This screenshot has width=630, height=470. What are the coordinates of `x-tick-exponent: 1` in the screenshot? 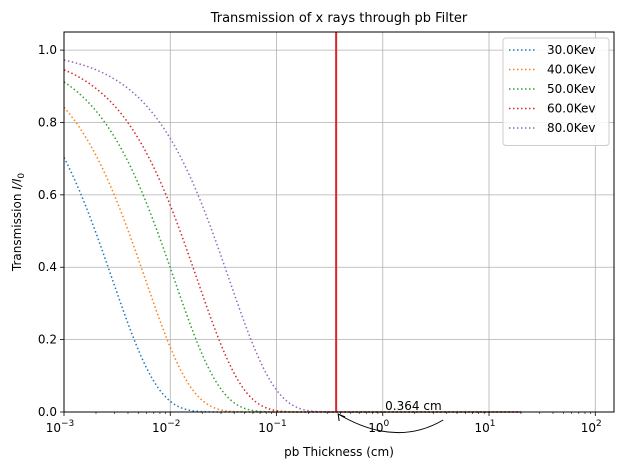 It's located at (493, 424).